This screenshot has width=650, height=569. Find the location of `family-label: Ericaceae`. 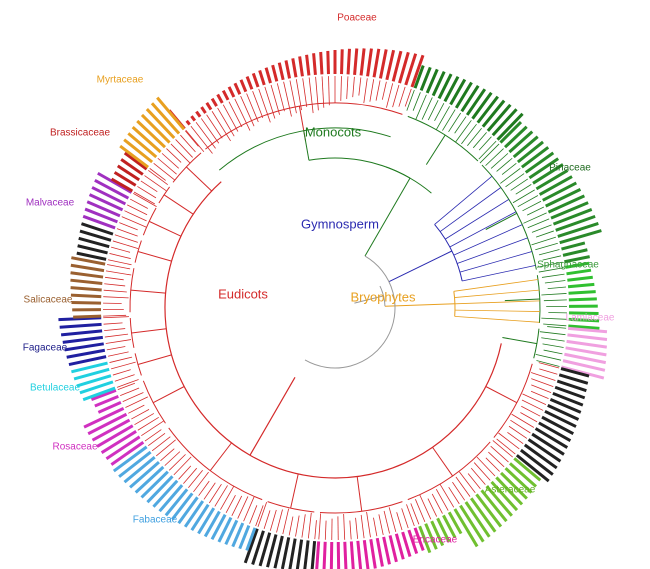

family-label: Ericaceae is located at coordinates (435, 540).